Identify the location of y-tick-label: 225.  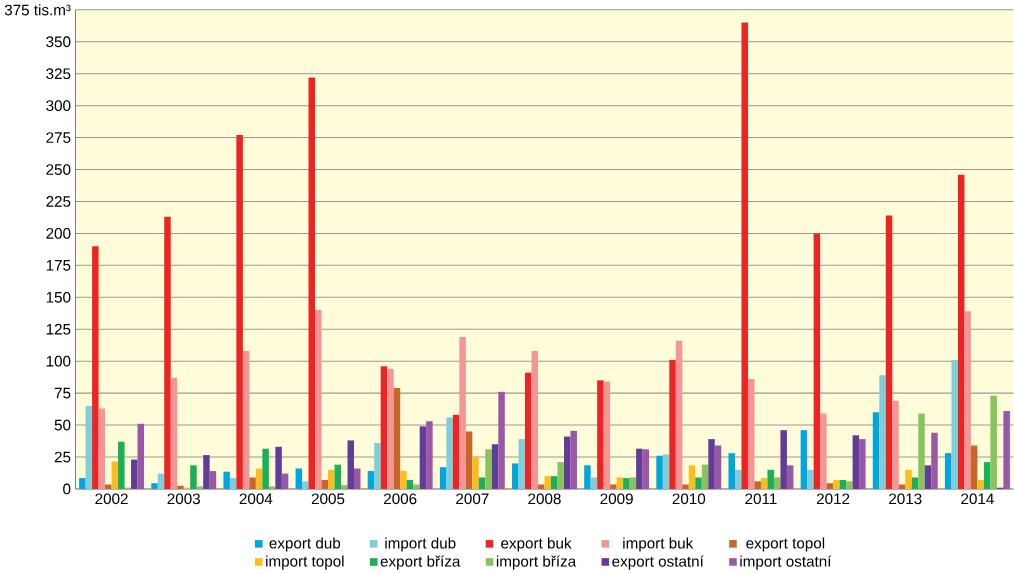
(58, 202).